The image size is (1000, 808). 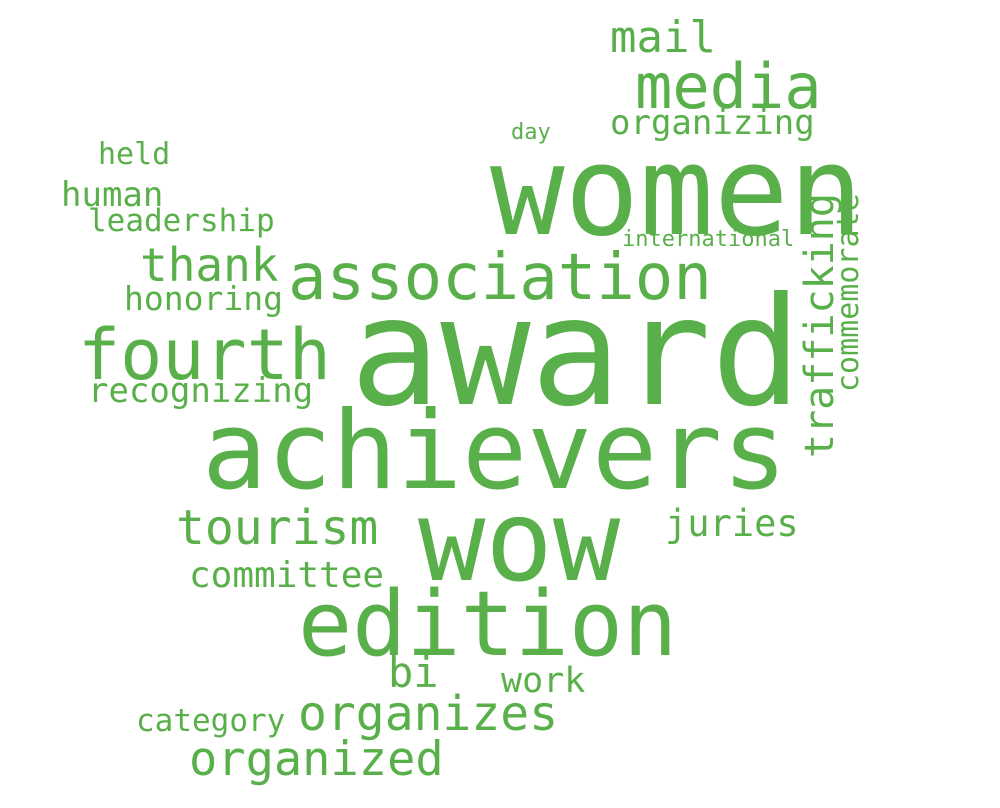 I want to click on word-day: day, so click(x=531, y=132).